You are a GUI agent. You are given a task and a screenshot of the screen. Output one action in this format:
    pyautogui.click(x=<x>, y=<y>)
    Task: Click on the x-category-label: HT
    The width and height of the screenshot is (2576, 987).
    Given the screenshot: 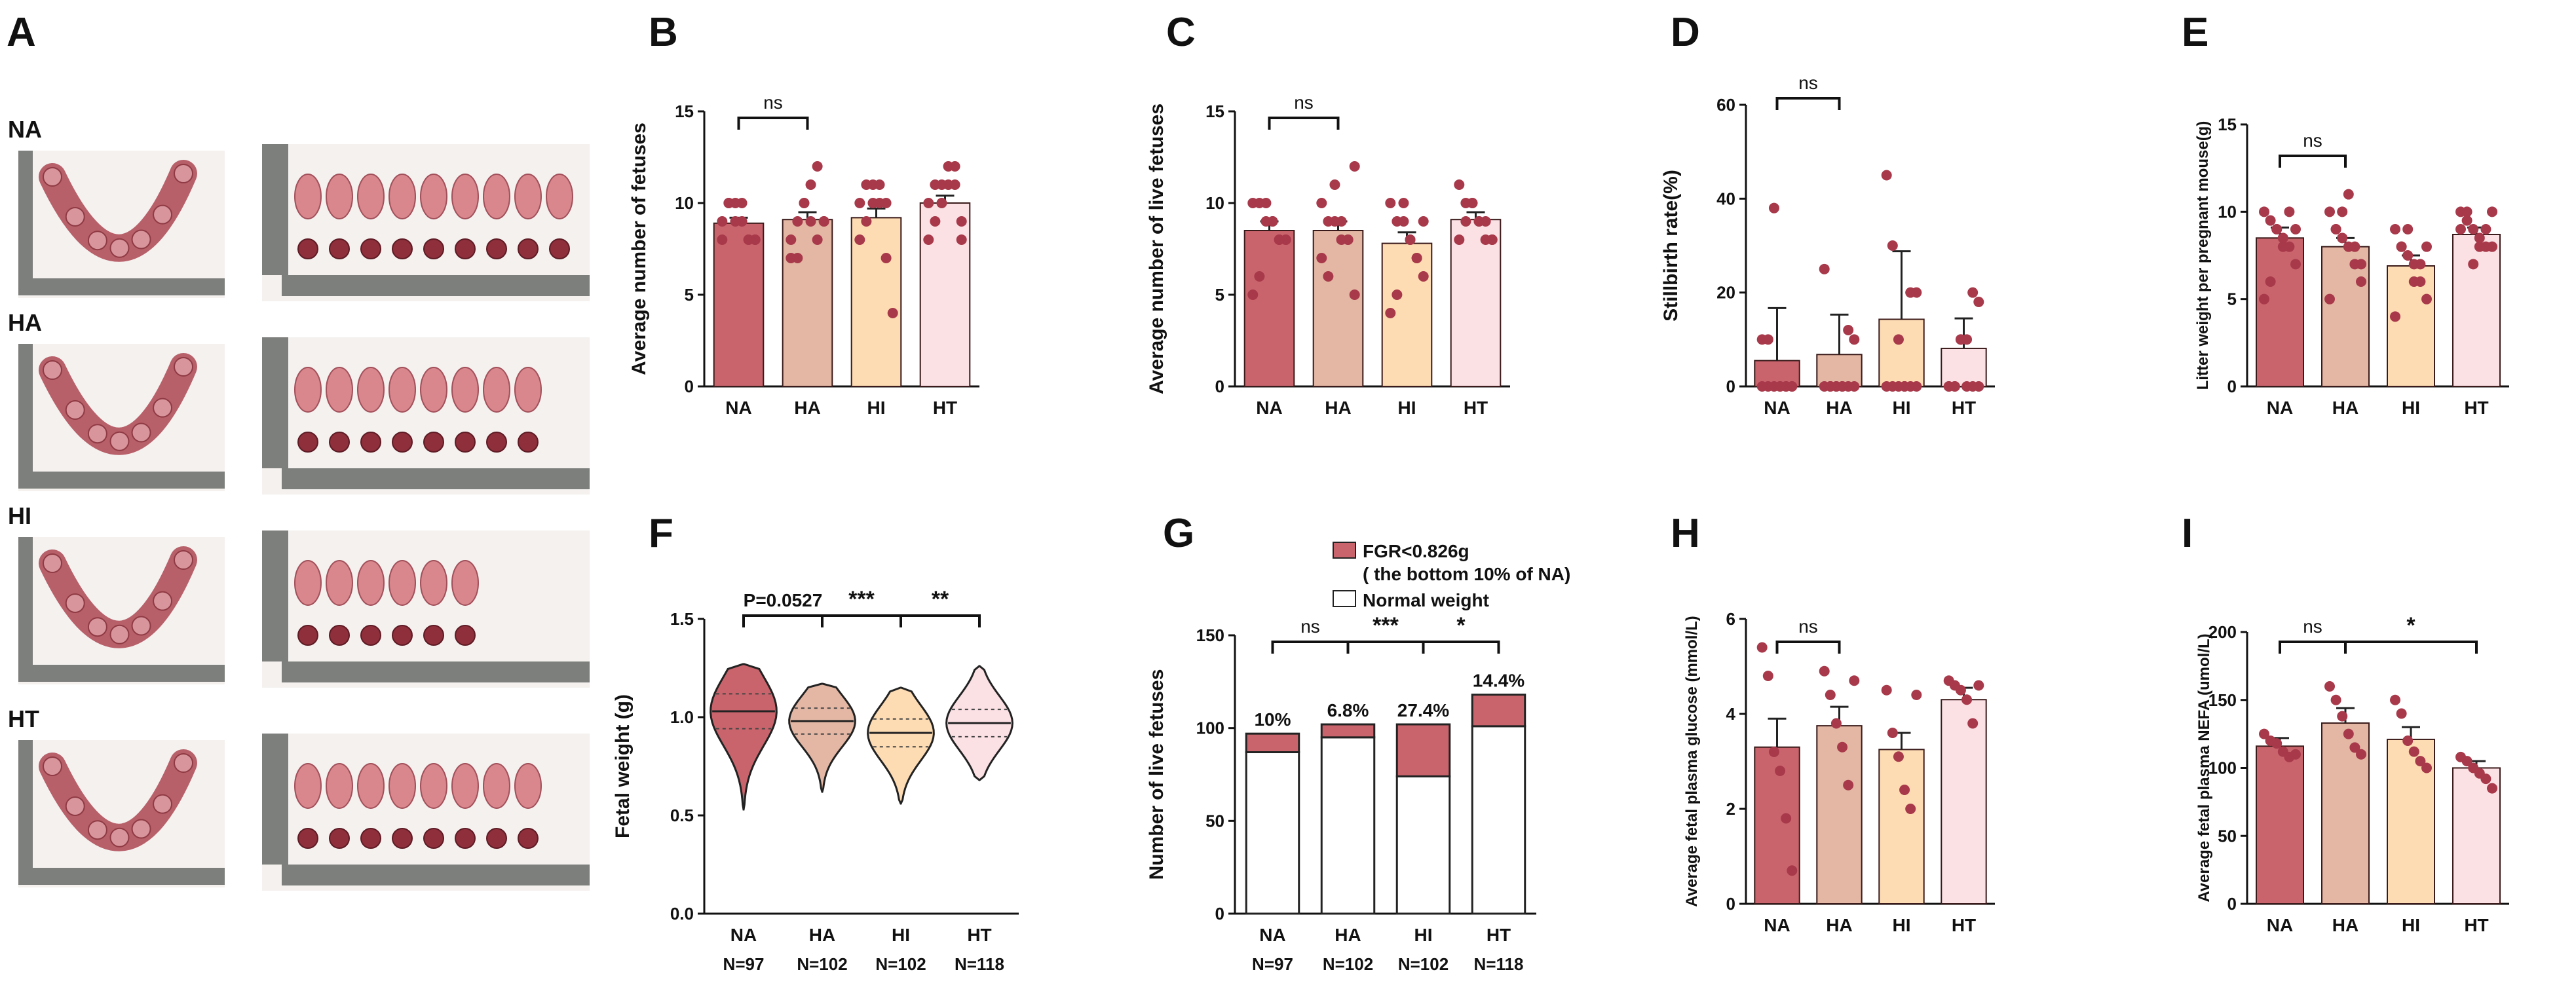 What is the action you would take?
    pyautogui.click(x=2476, y=925)
    